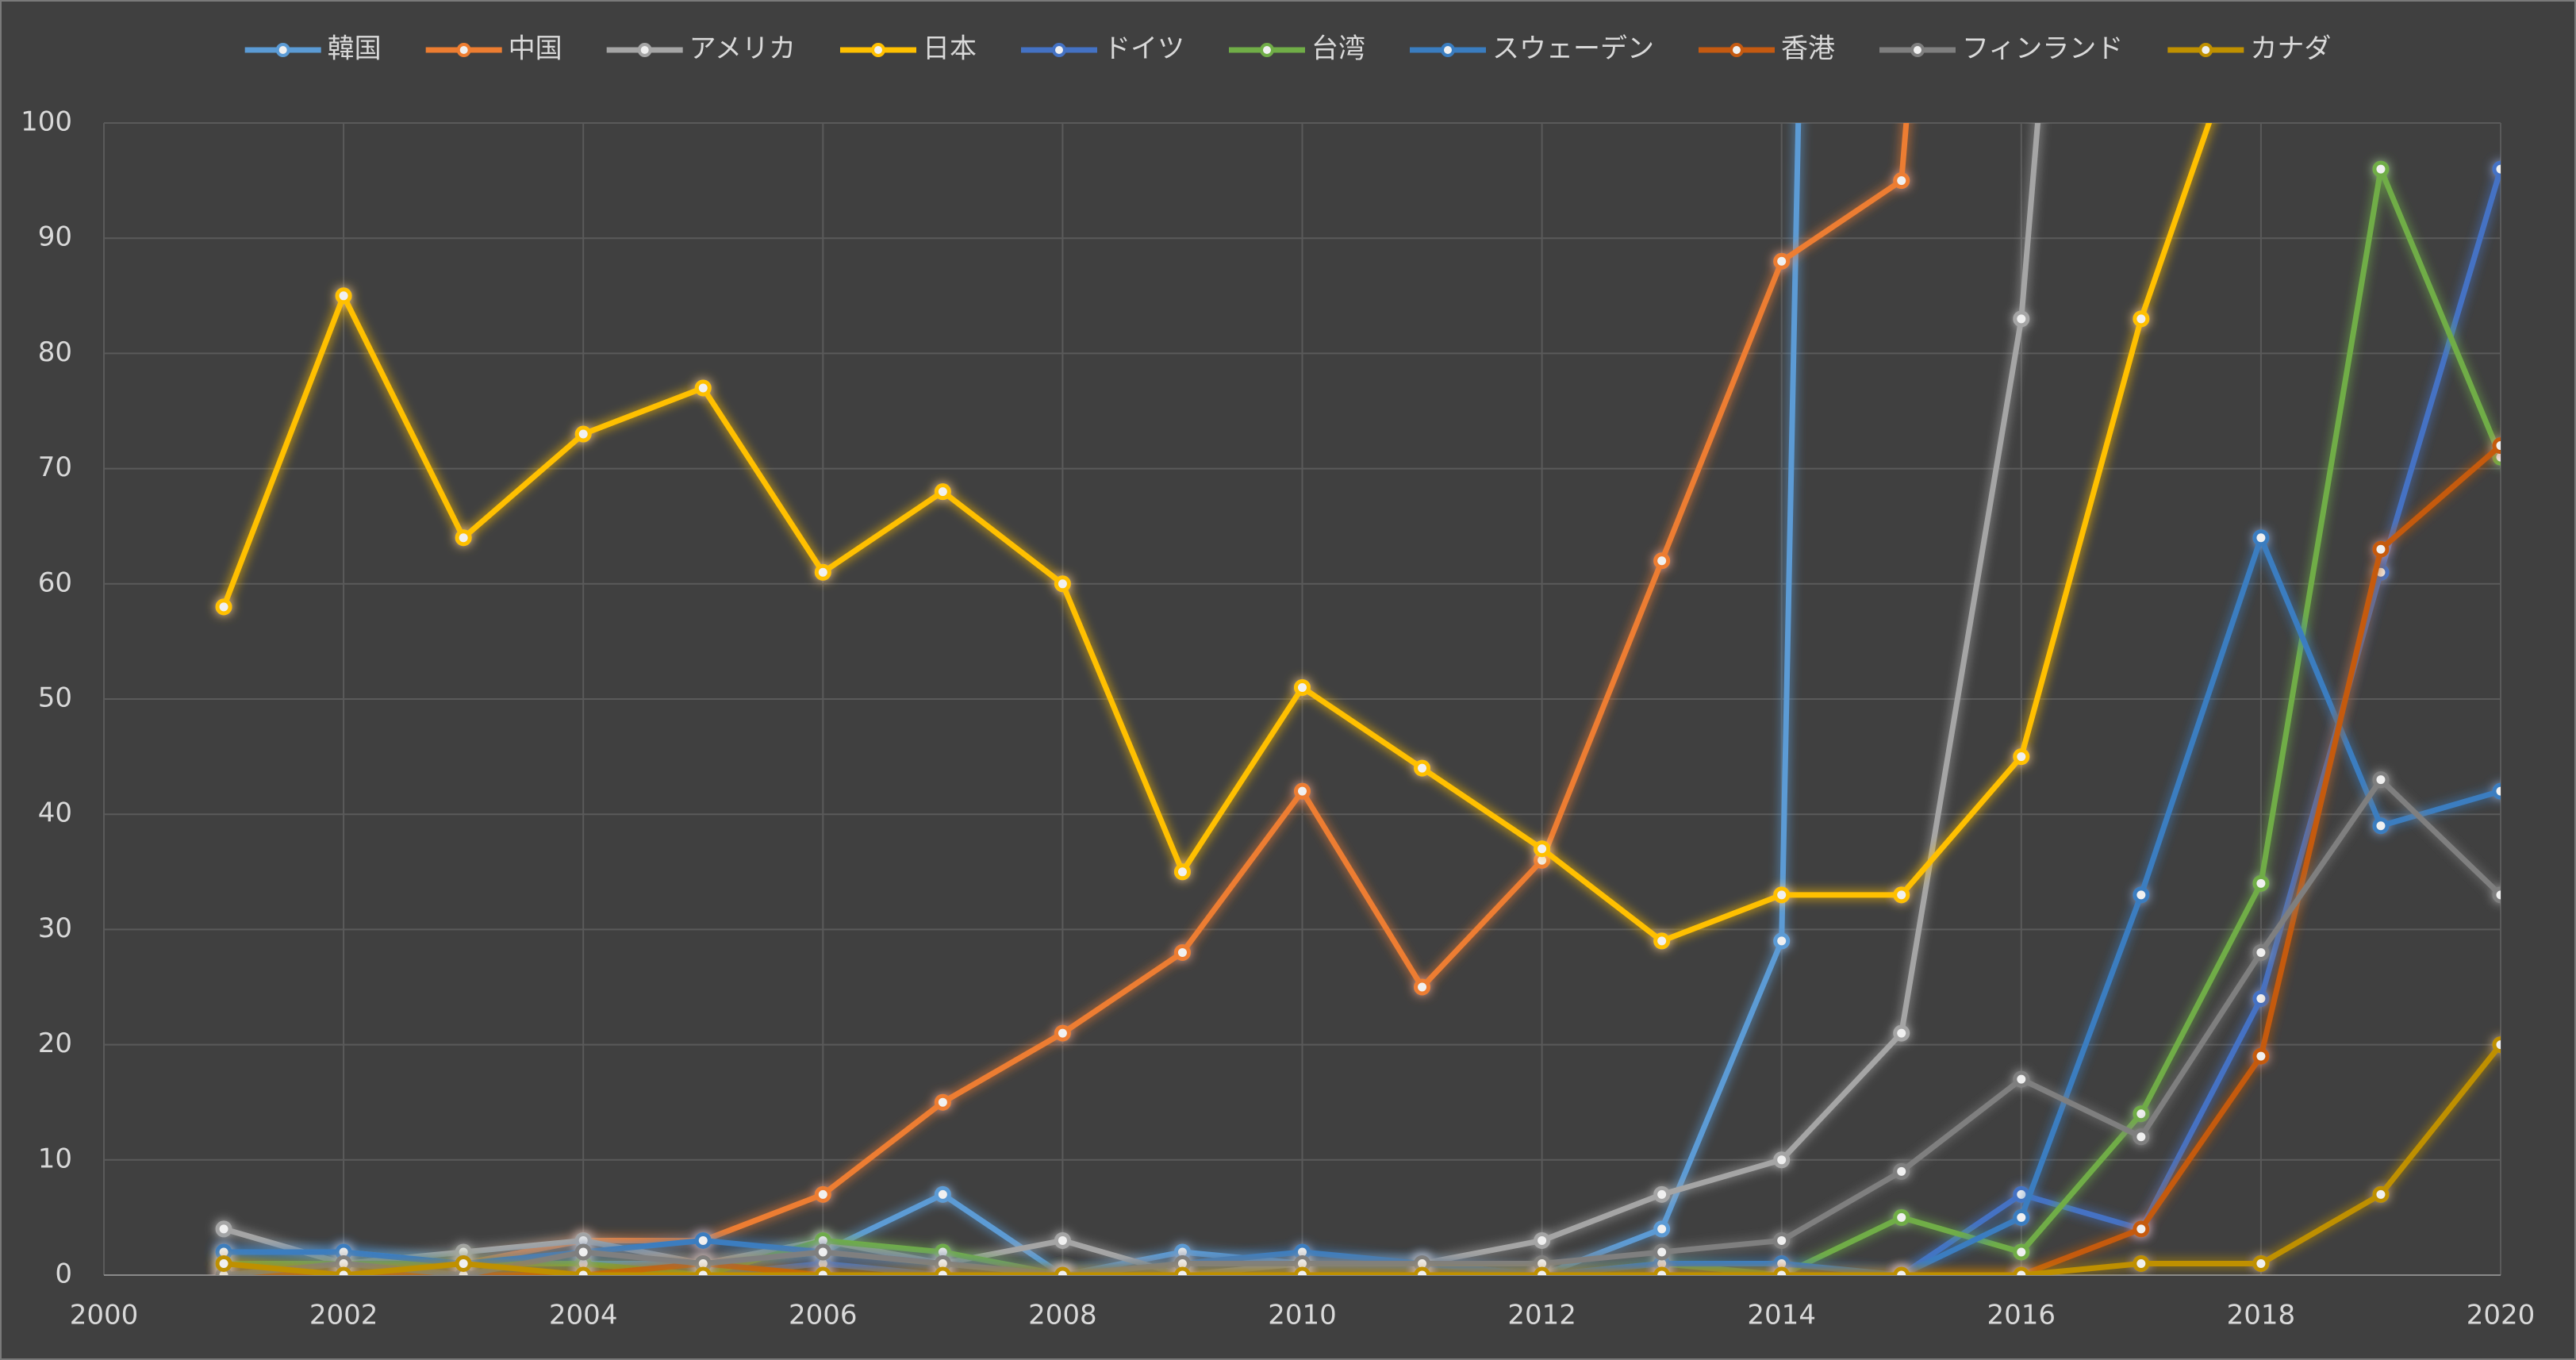  I want to click on x-tick-label: 2014, so click(1781, 1315).